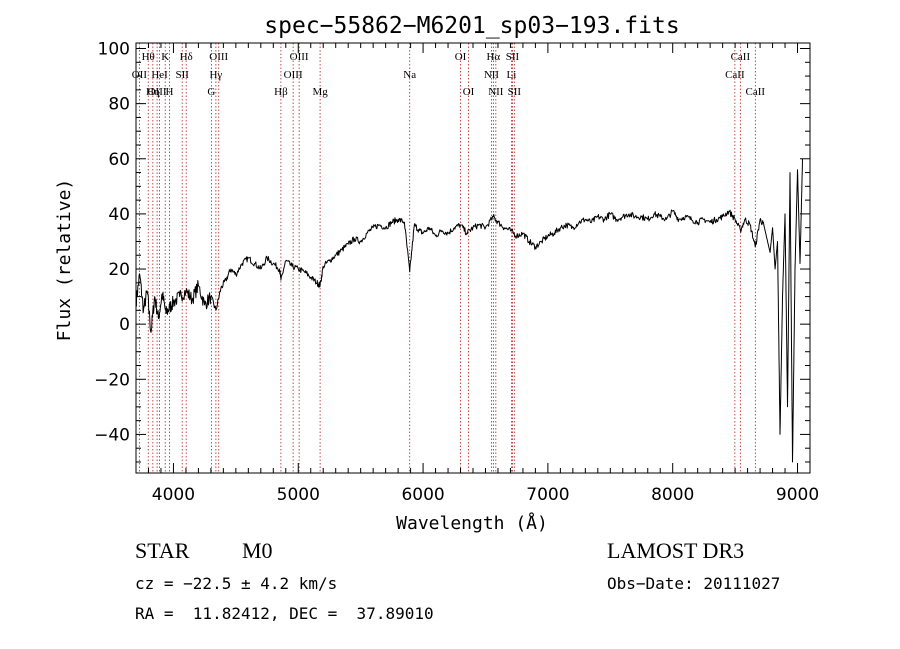  Describe the element at coordinates (114, 50) in the screenshot. I see `y-tick-label: 100` at that location.